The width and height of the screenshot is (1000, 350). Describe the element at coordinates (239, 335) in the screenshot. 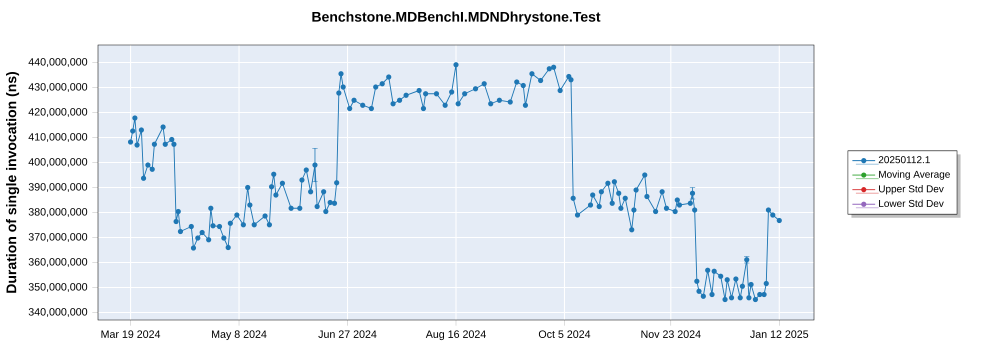

I see `x-tick-label: May 8 2024` at that location.